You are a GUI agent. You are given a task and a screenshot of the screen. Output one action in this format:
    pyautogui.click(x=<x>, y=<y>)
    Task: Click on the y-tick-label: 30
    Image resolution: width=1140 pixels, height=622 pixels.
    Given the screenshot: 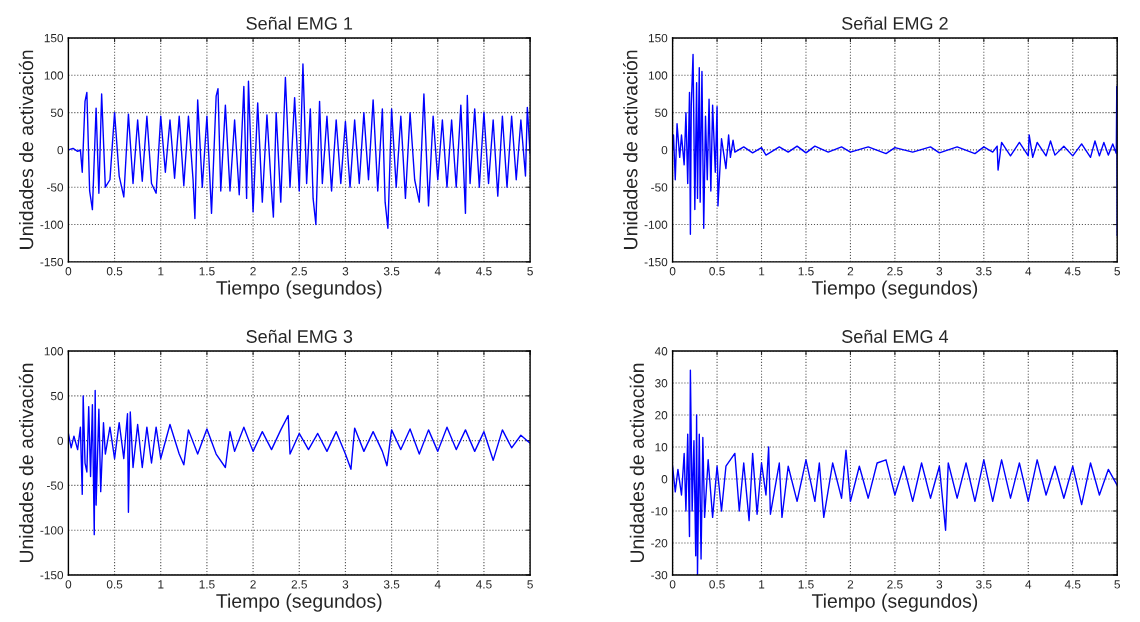 What is the action you would take?
    pyautogui.click(x=661, y=383)
    